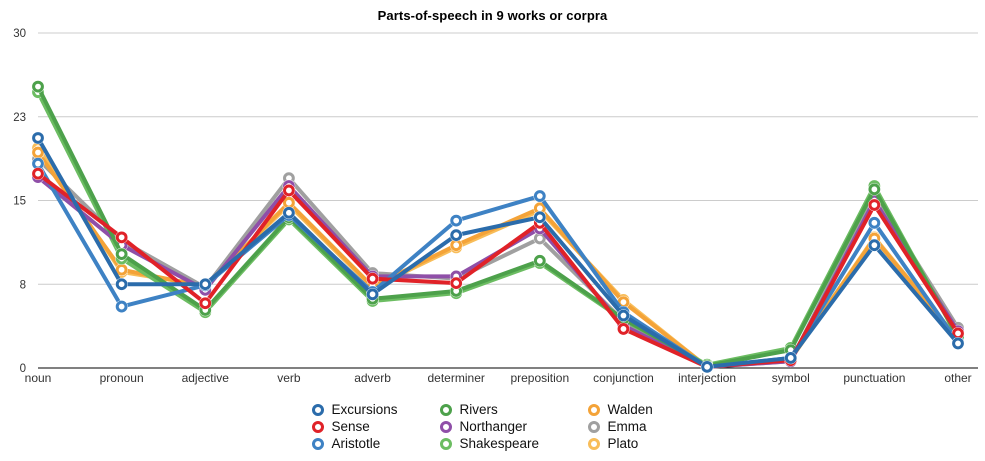 The image size is (985, 461). What do you see at coordinates (19, 34) in the screenshot?
I see `y-tick-label: 30` at bounding box center [19, 34].